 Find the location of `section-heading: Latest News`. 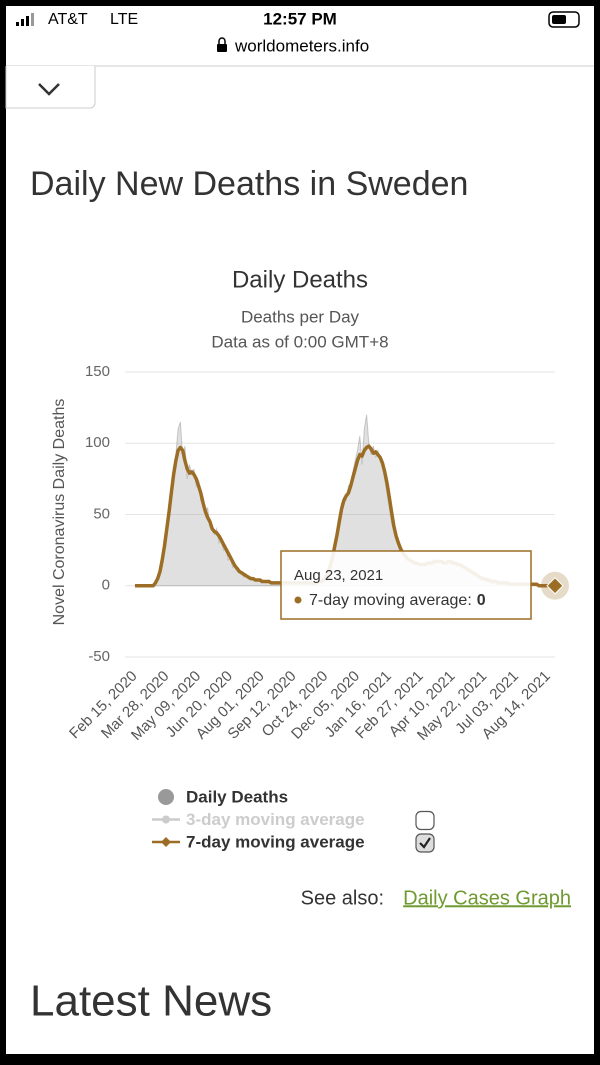

section-heading: Latest News is located at coordinates (151, 1001).